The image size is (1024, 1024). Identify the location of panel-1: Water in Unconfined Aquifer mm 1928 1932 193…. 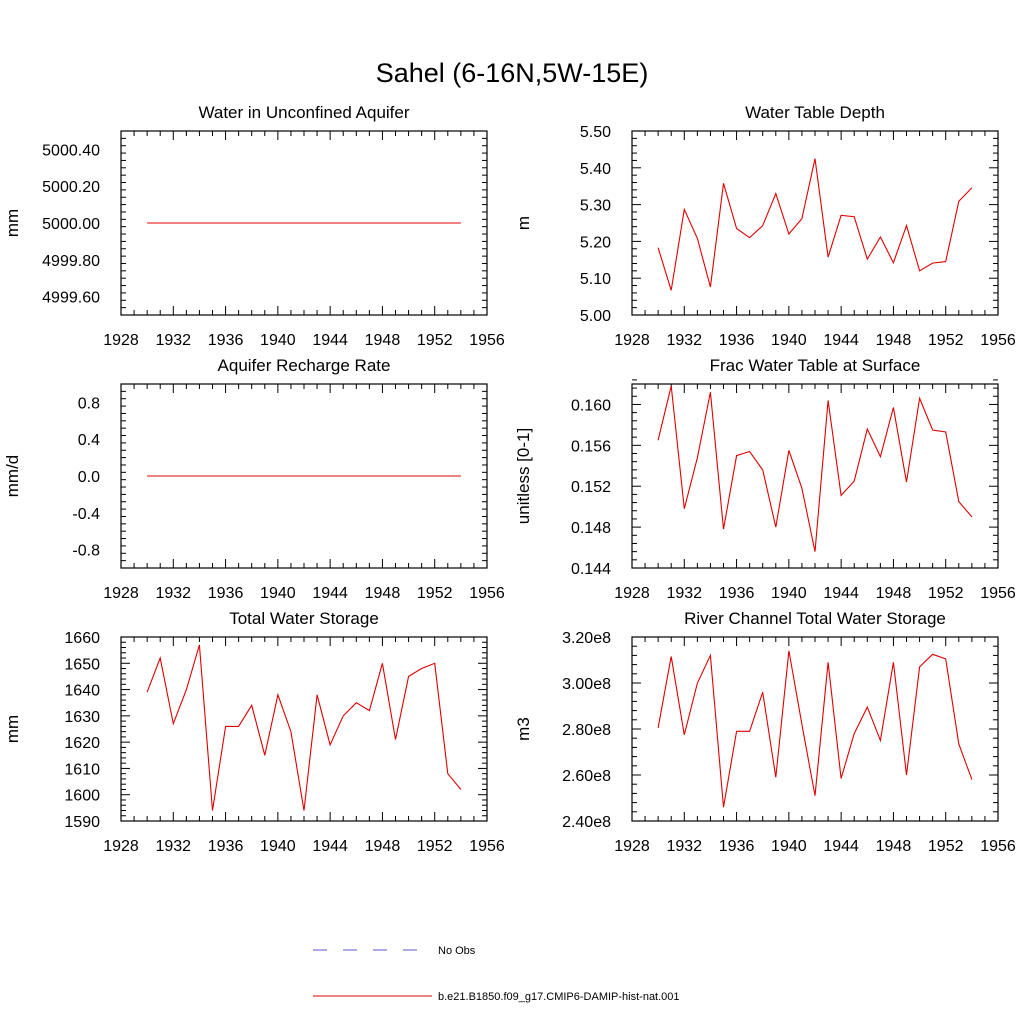
(254, 226).